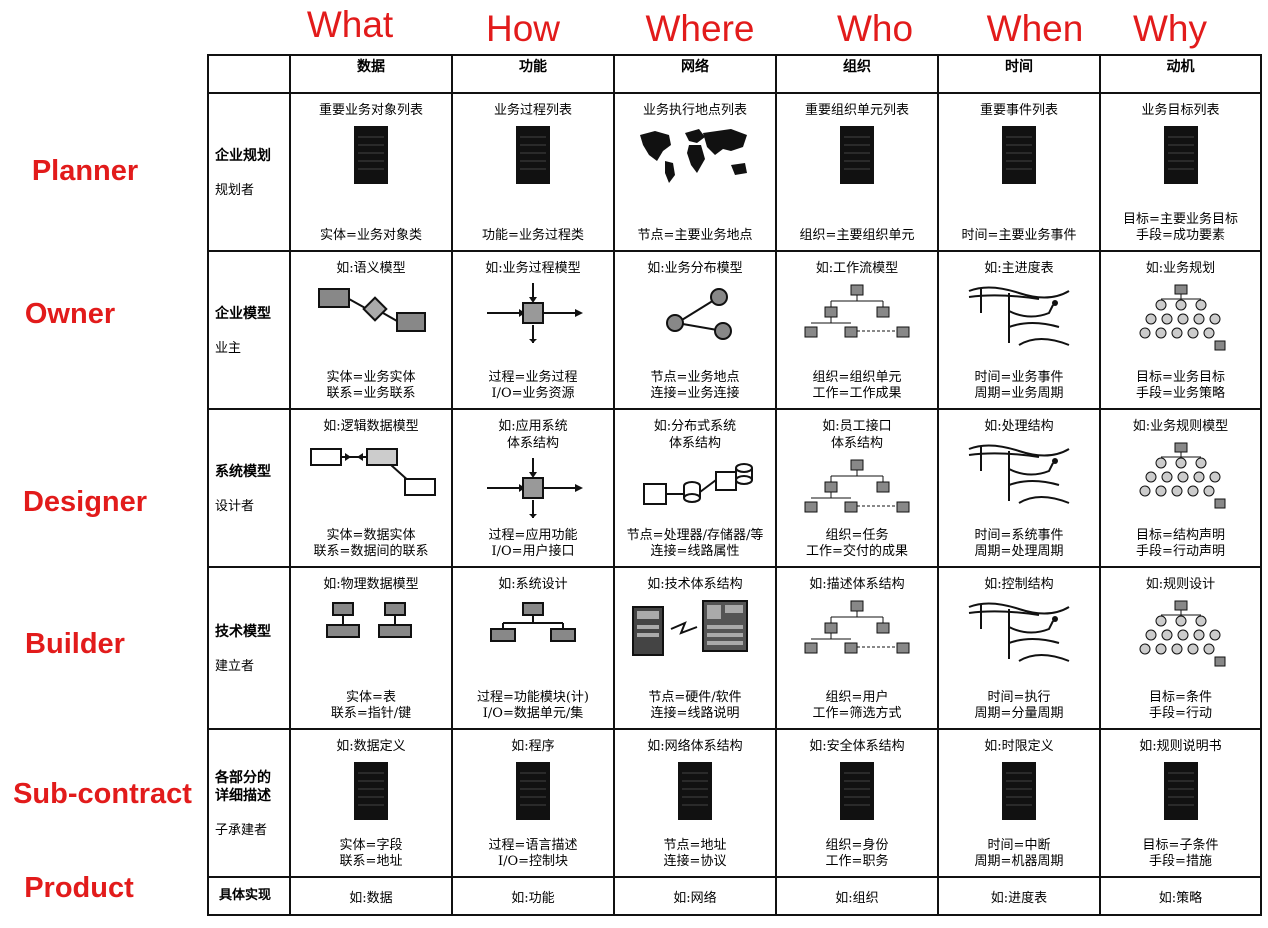  I want to click on framework-cell: 如:技术体系结构 节点=硬件/软件 连接=线路说明, so click(695, 648).